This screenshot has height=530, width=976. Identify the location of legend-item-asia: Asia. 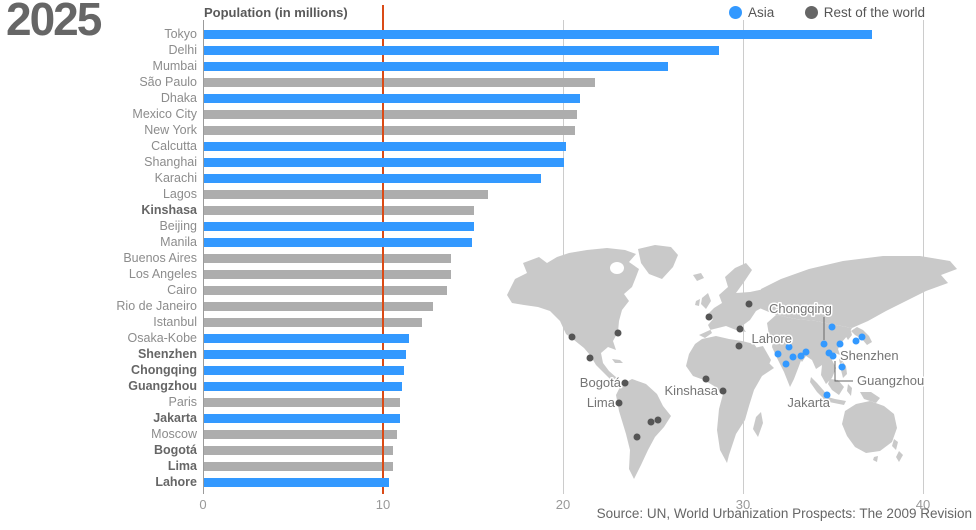
(751, 13).